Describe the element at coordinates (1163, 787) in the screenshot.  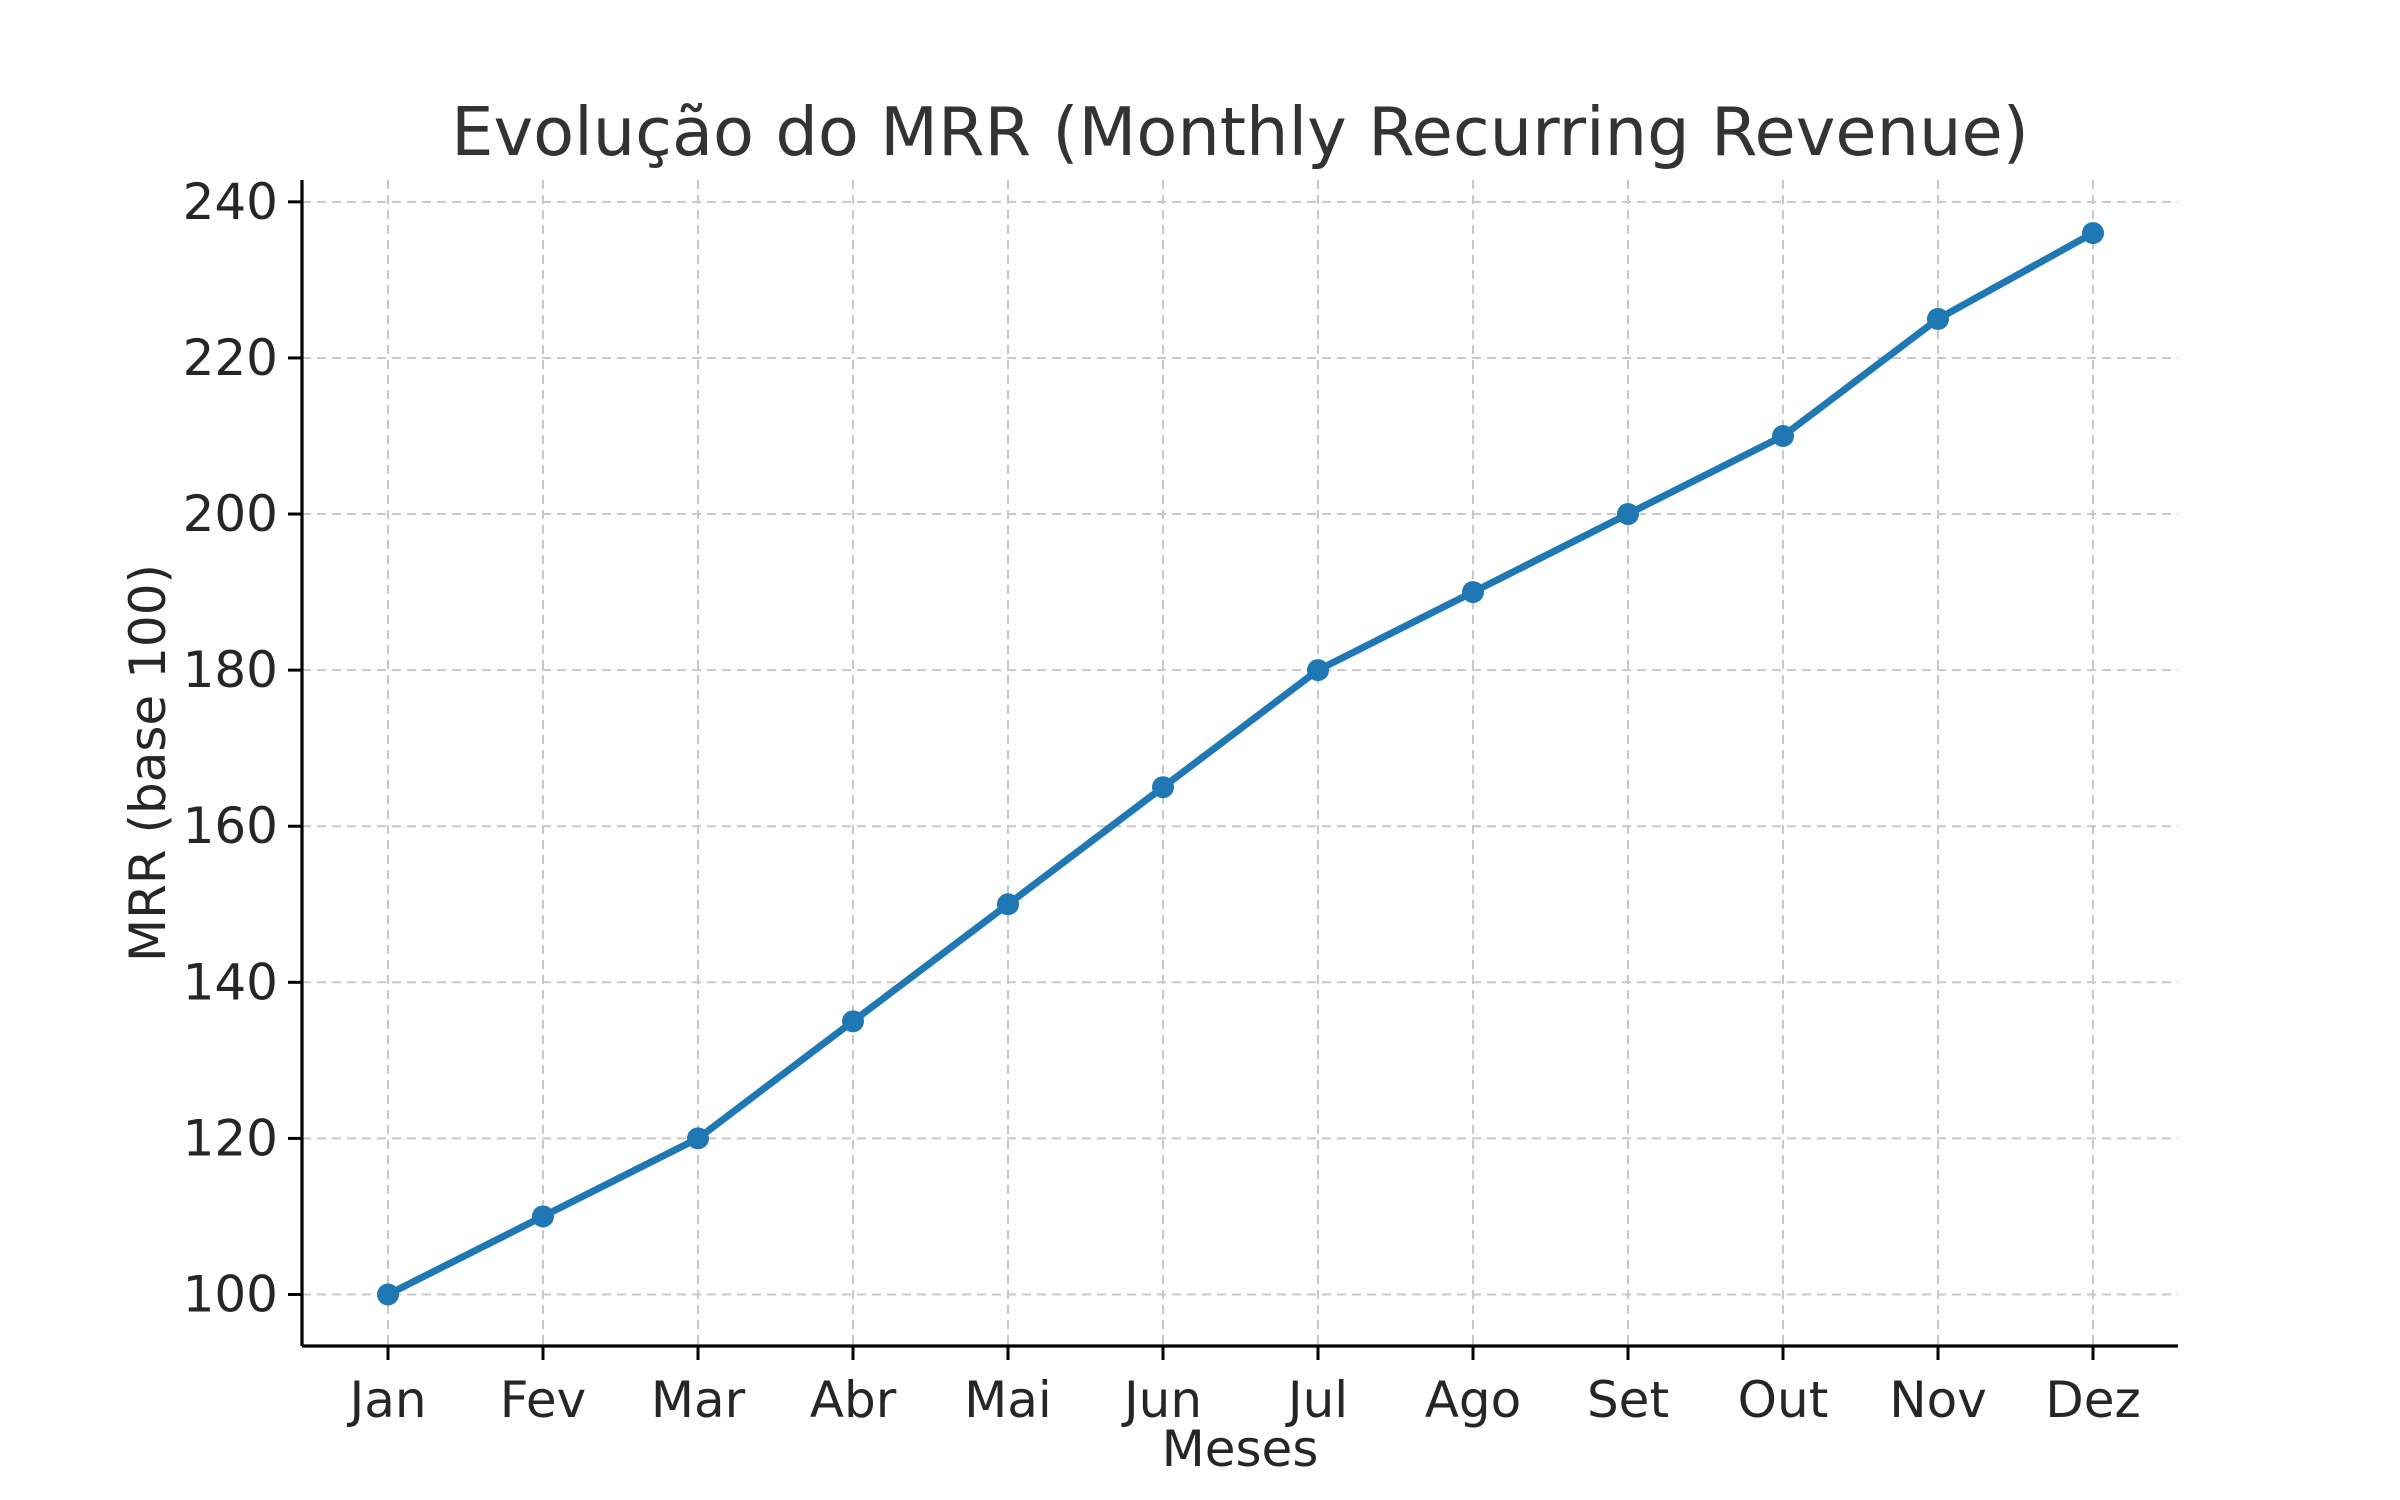
I see `data-point-jun` at that location.